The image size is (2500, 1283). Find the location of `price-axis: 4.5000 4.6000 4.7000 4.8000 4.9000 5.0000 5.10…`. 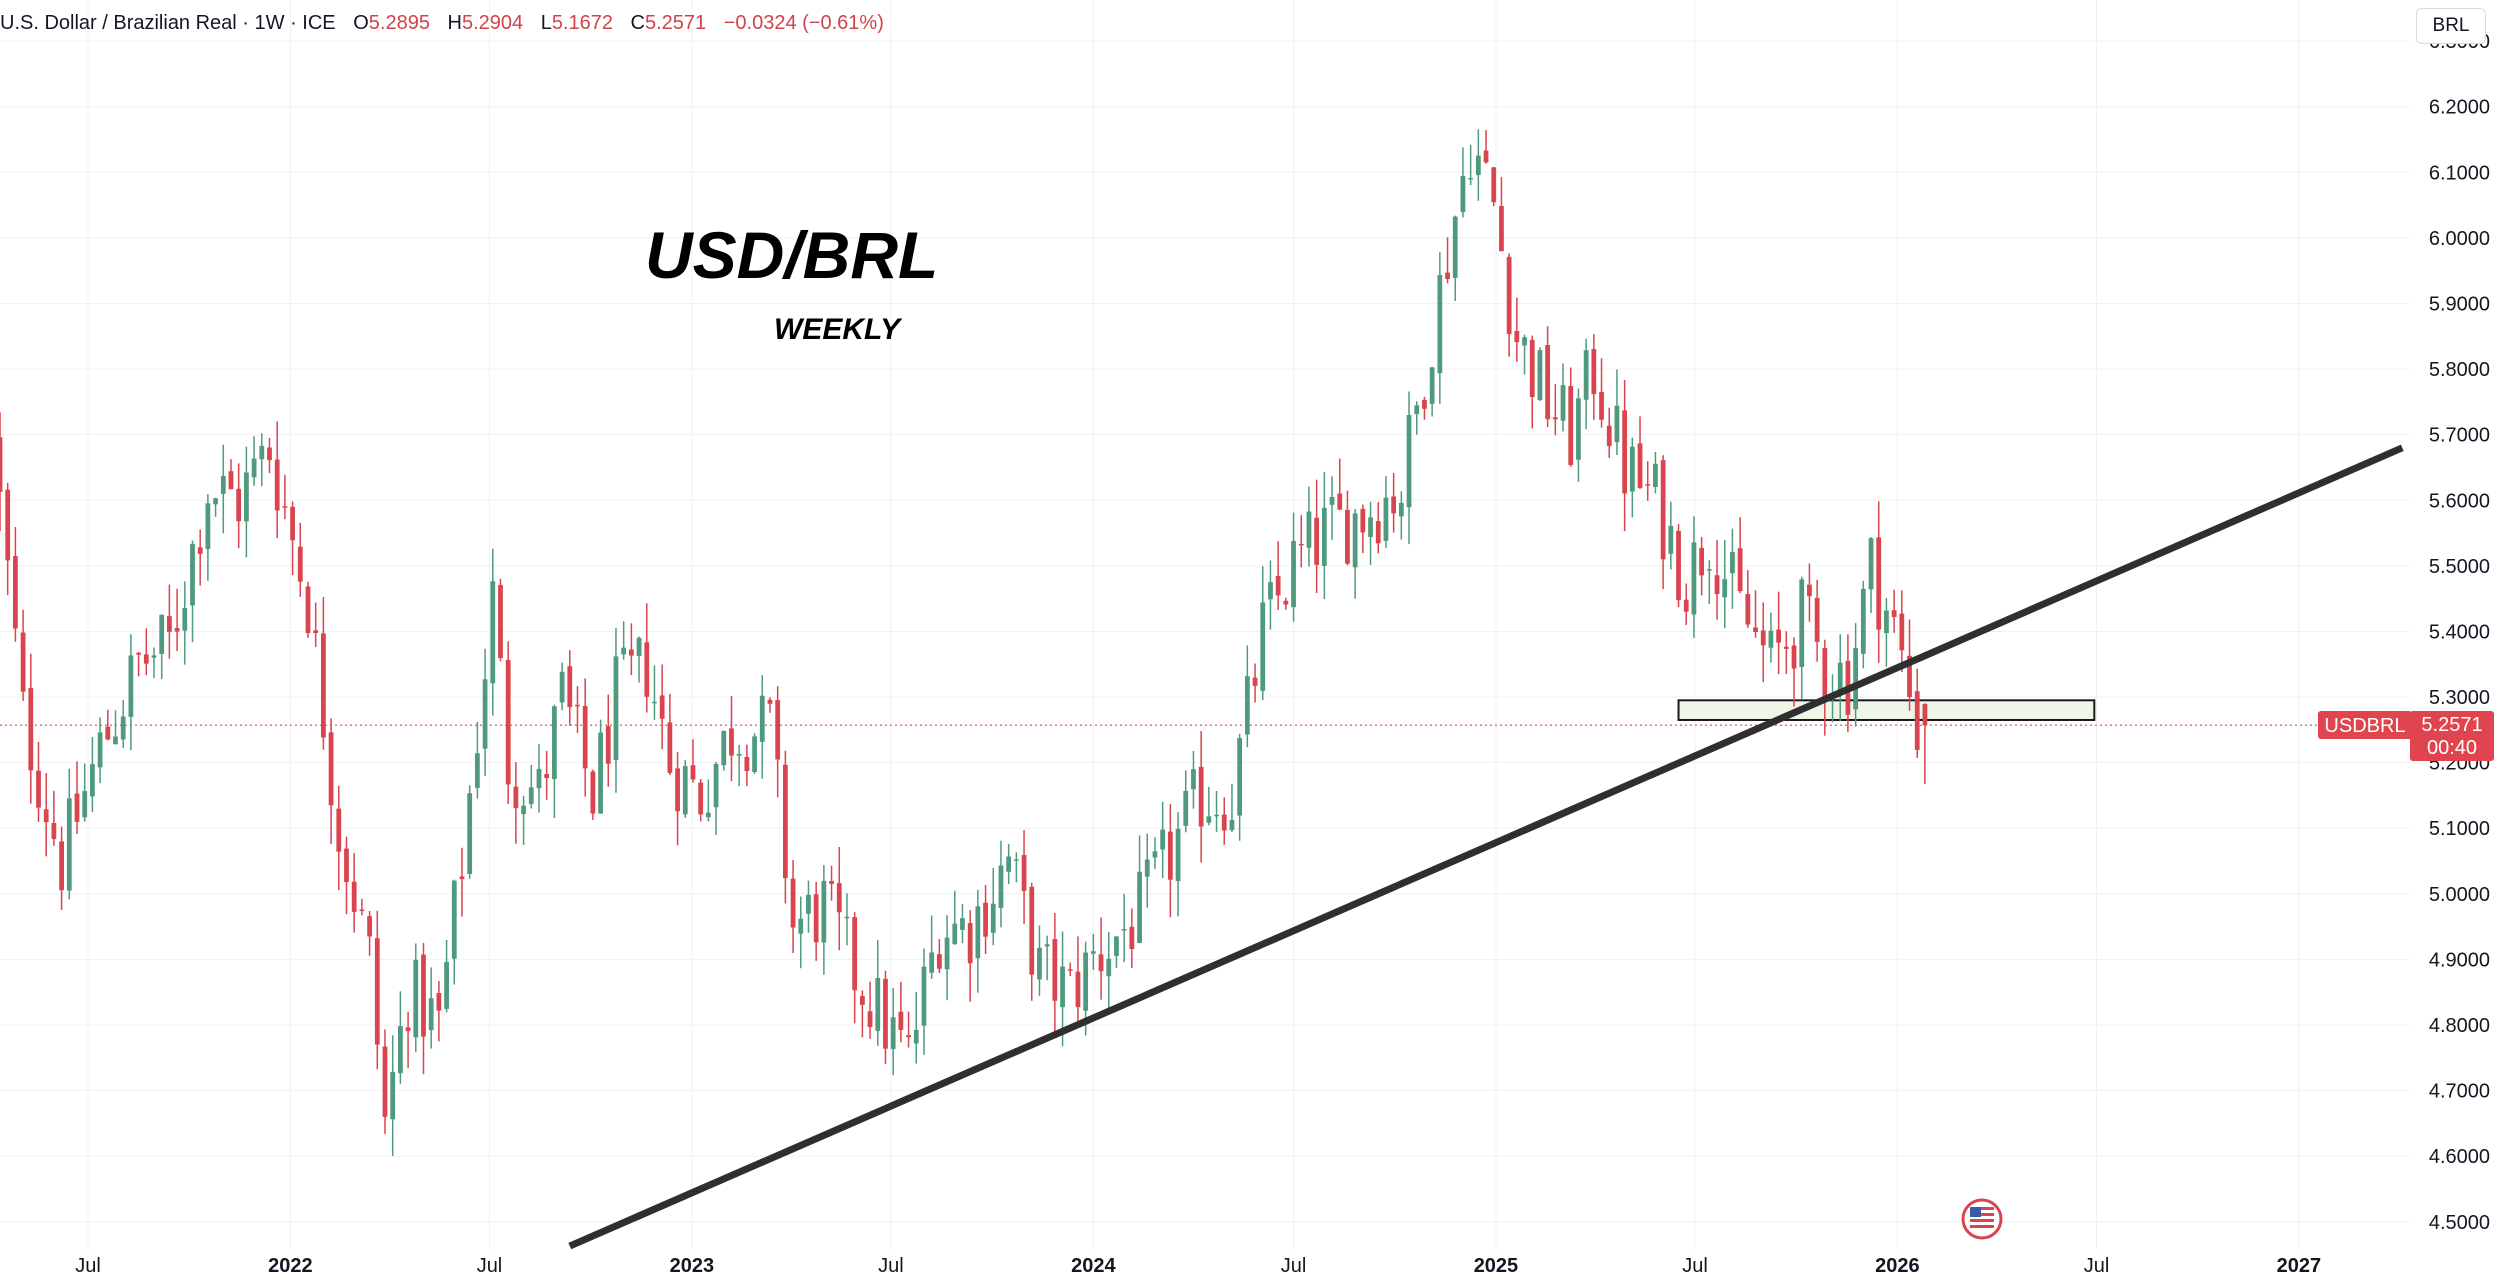

price-axis: 4.5000 4.6000 4.7000 4.8000 4.9000 5.0000 5.10… is located at coordinates (2455, 641).